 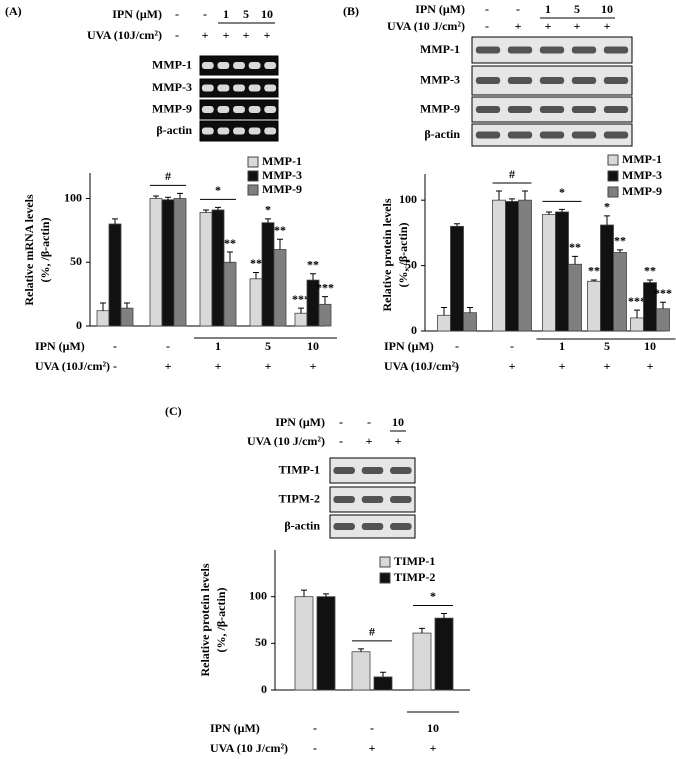 I want to click on y-axis-label: Relative mRNA levels, so click(x=29, y=250).